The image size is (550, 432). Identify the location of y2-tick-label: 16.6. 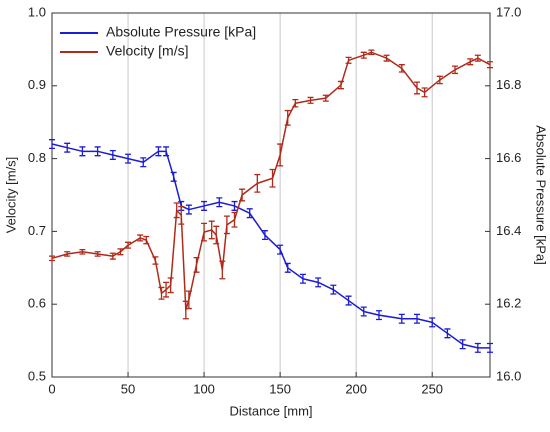
(508, 157).